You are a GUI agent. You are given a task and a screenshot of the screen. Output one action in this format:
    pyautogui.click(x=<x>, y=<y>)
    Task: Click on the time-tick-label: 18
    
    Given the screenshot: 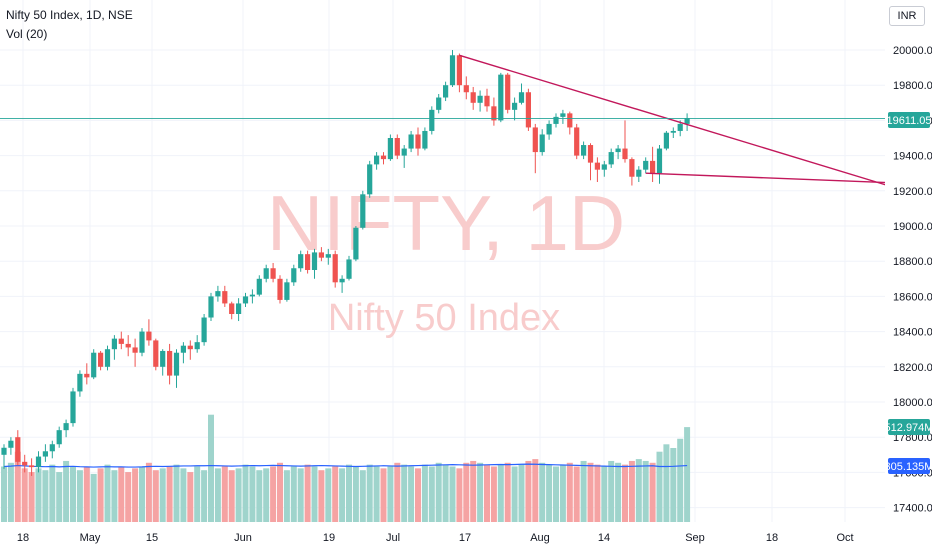 What is the action you would take?
    pyautogui.click(x=23, y=538)
    